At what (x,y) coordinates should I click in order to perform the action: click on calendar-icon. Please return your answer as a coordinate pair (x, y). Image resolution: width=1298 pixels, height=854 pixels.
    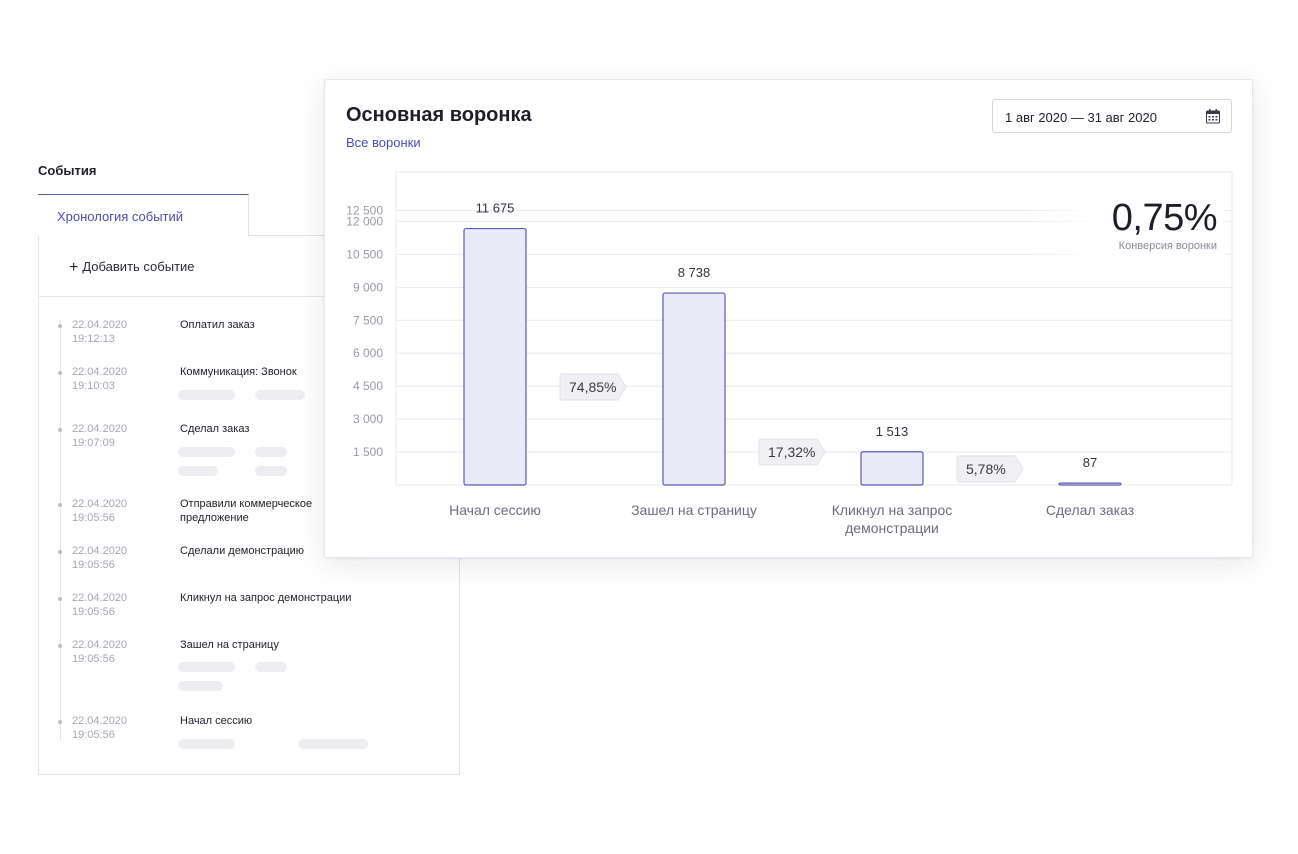
    Looking at the image, I should click on (1213, 116).